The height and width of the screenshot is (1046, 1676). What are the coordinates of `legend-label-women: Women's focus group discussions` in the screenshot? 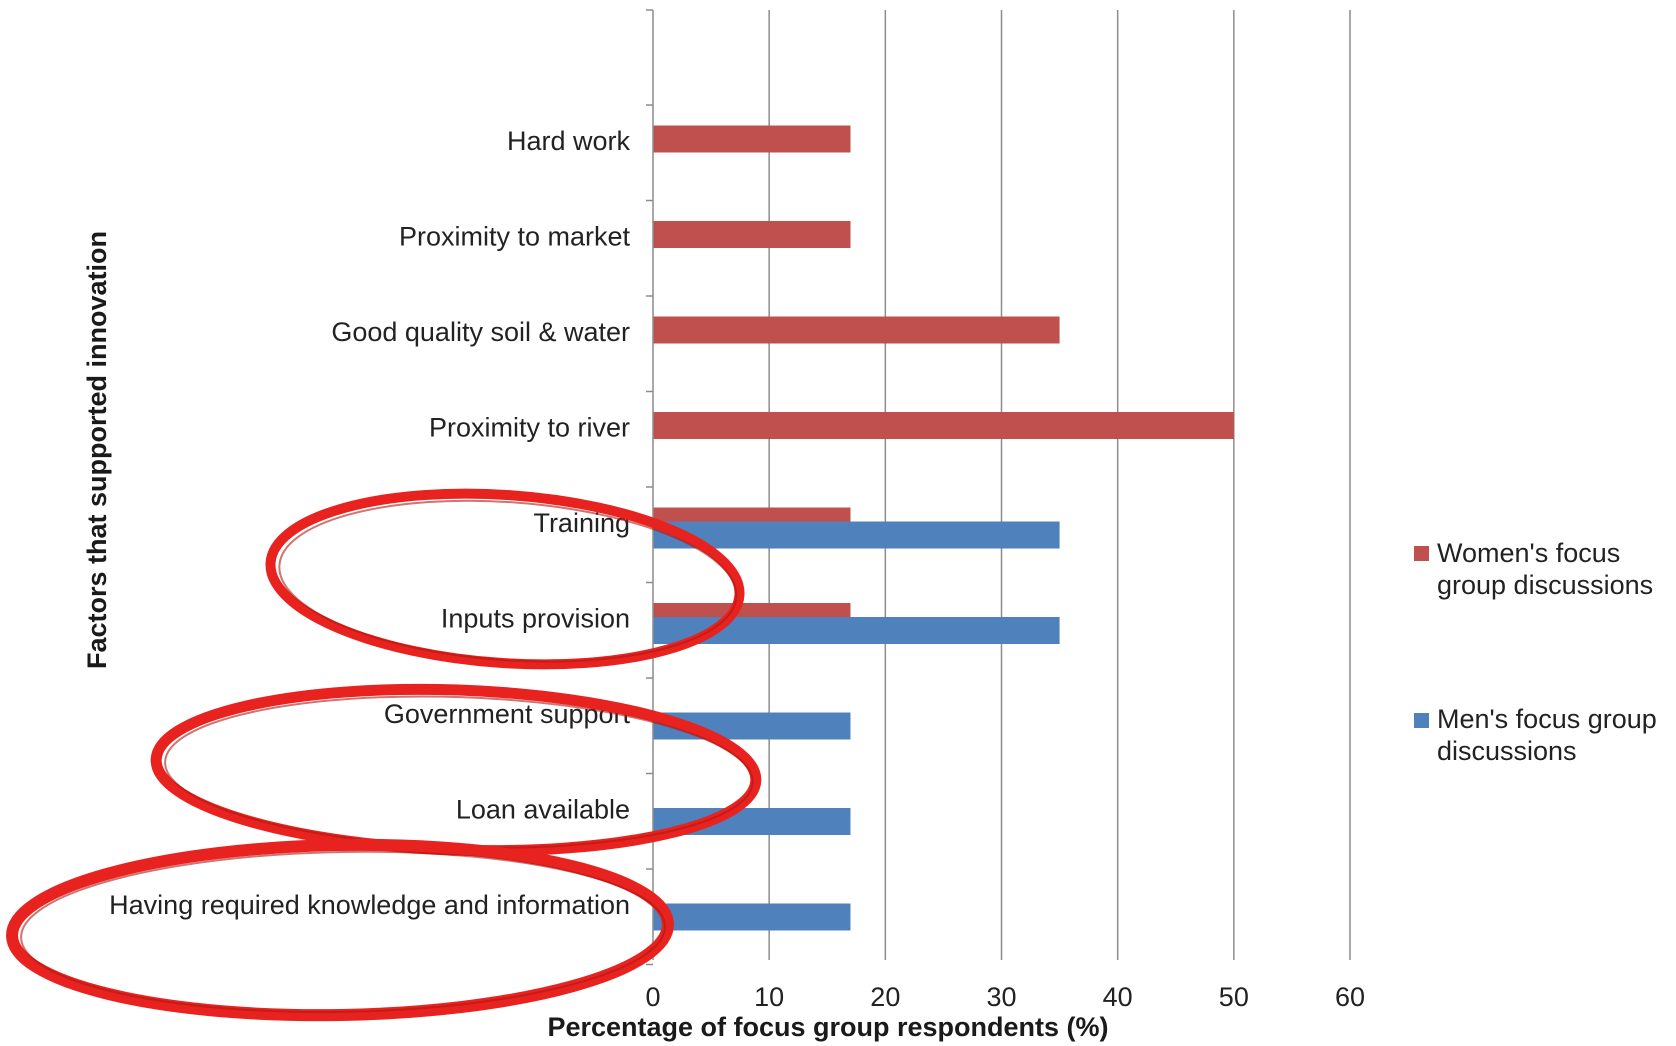 It's located at (1545, 569).